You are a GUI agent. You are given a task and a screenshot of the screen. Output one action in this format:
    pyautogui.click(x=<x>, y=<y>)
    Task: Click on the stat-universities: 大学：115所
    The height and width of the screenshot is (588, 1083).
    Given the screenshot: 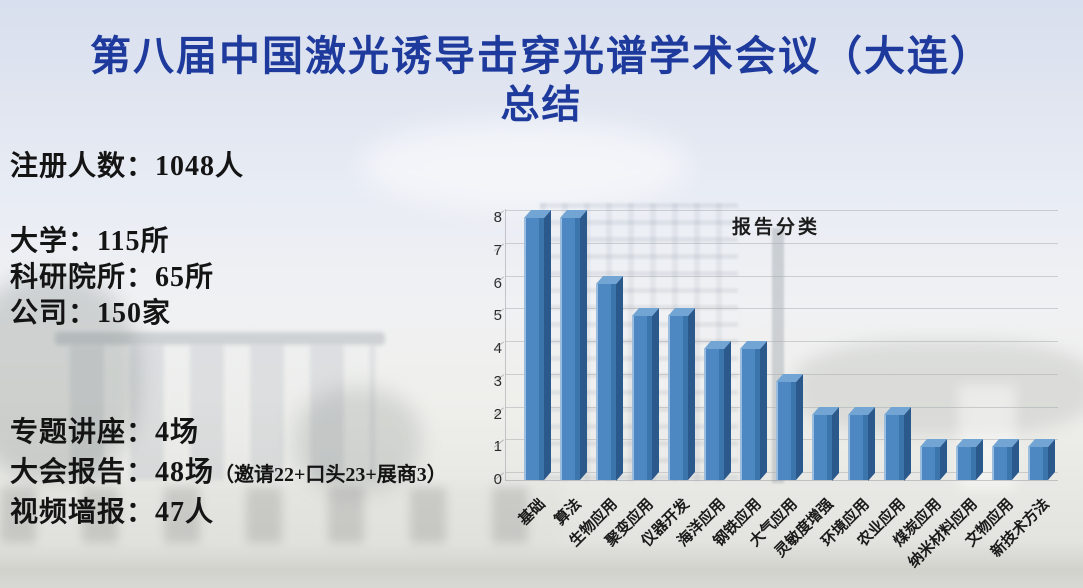 What is the action you would take?
    pyautogui.click(x=90, y=241)
    